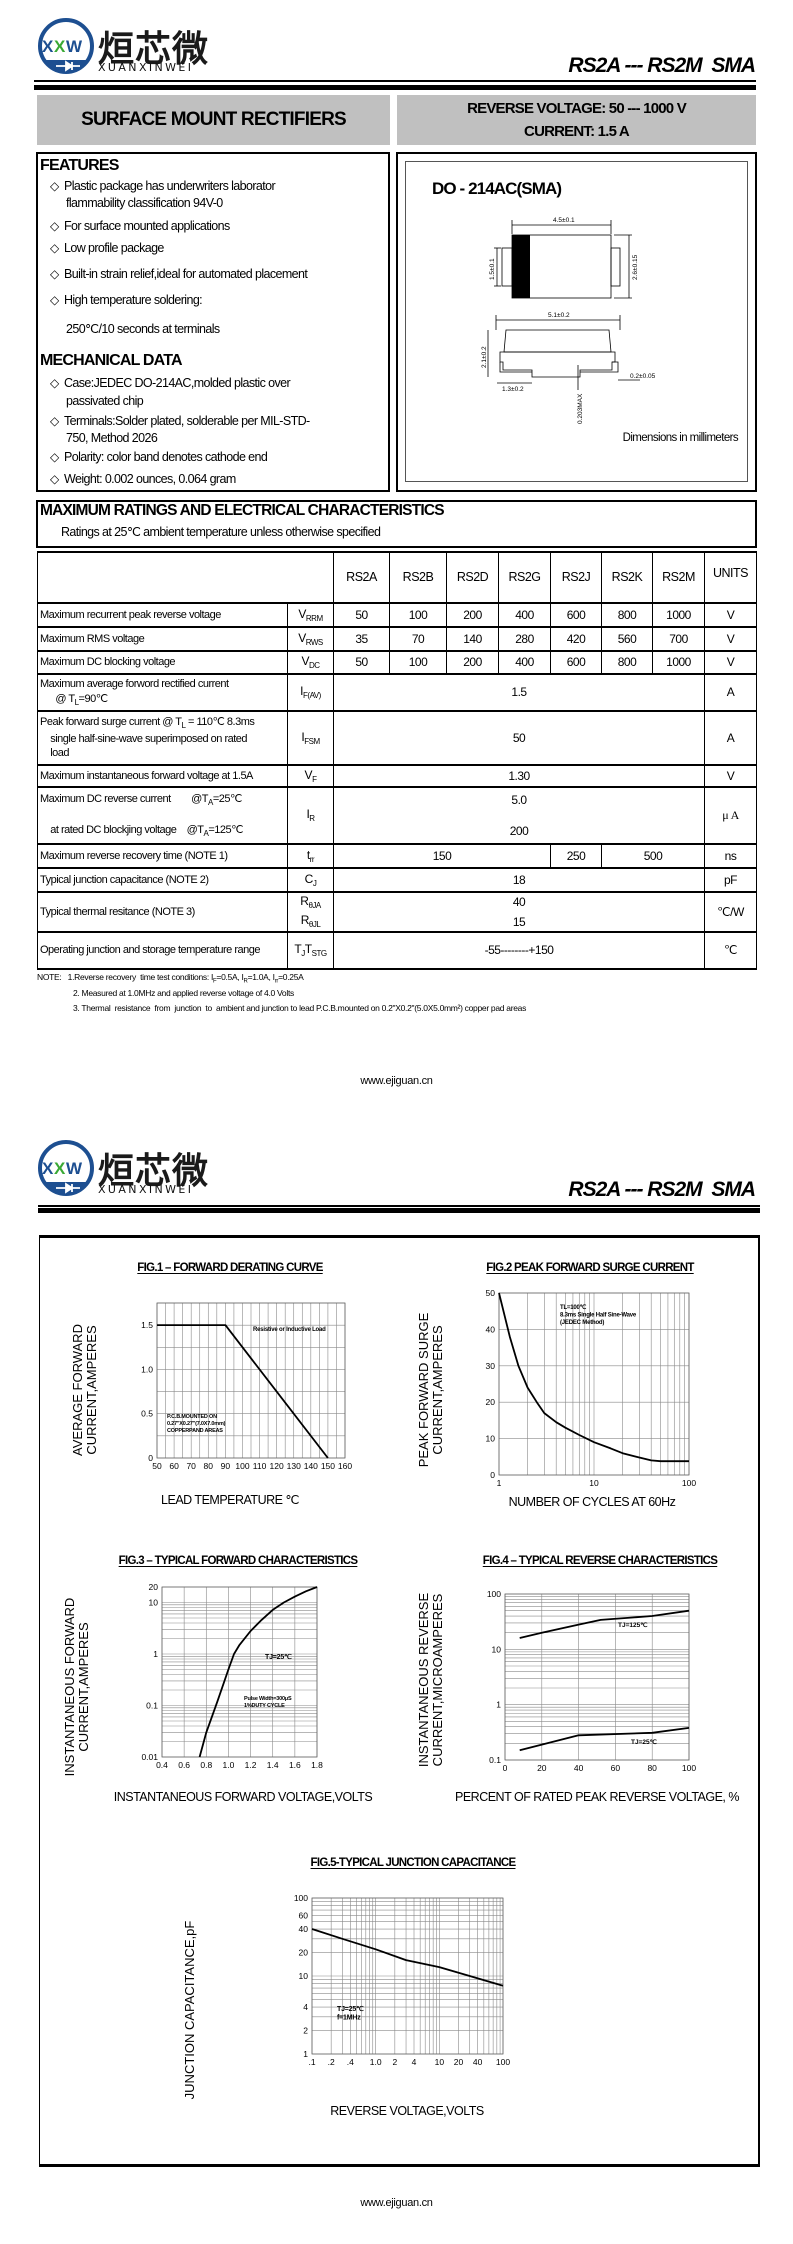 This screenshot has height=2244, width=793. I want to click on value-text: 100, so click(418, 614).